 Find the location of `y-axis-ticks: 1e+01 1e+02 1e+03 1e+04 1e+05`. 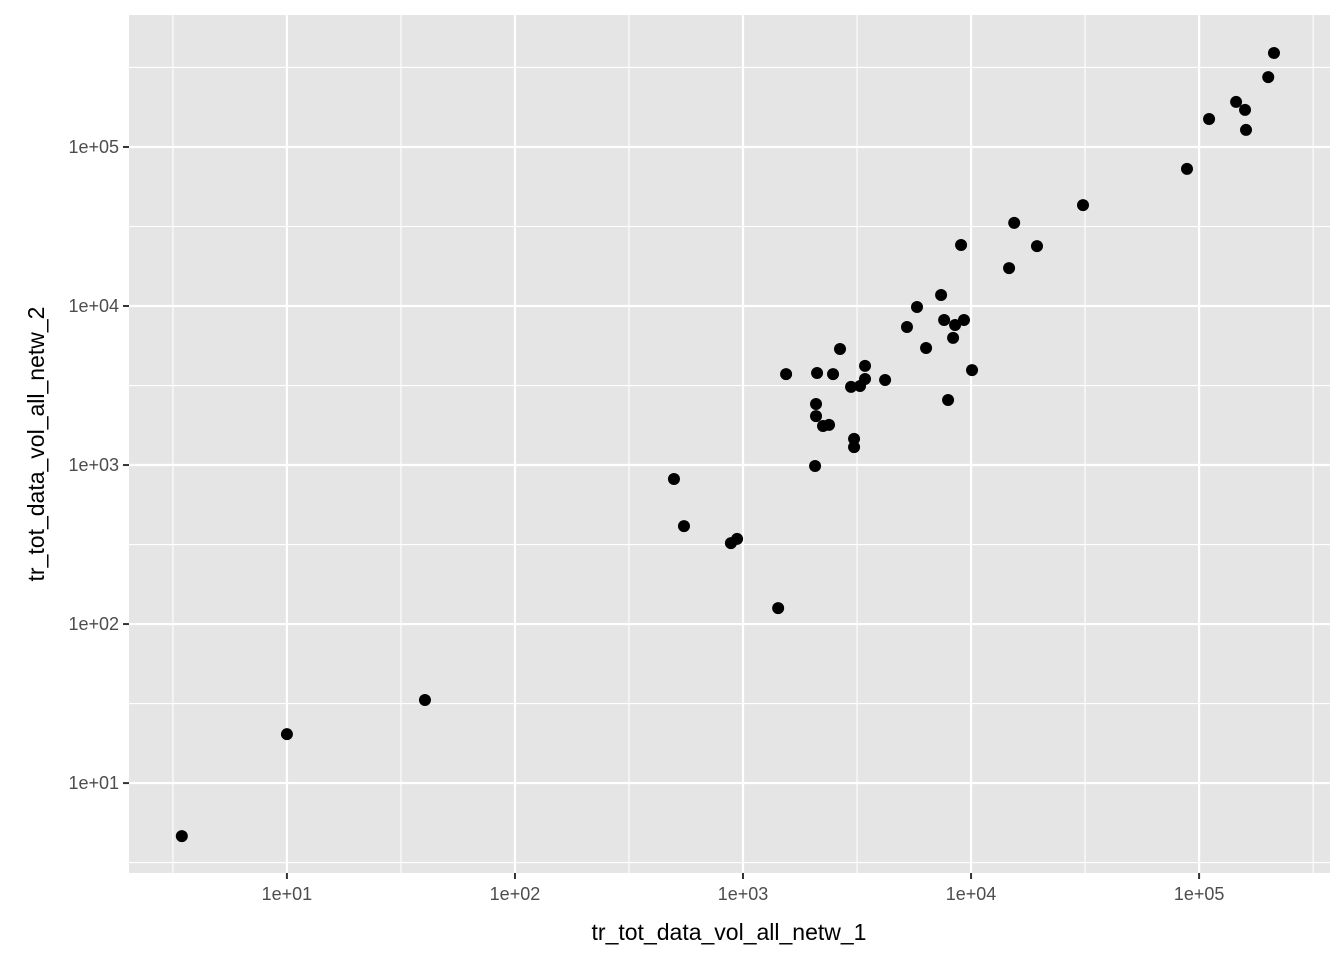

y-axis-ticks: 1e+01 1e+02 1e+03 1e+04 1e+05 is located at coordinates (98, 465).